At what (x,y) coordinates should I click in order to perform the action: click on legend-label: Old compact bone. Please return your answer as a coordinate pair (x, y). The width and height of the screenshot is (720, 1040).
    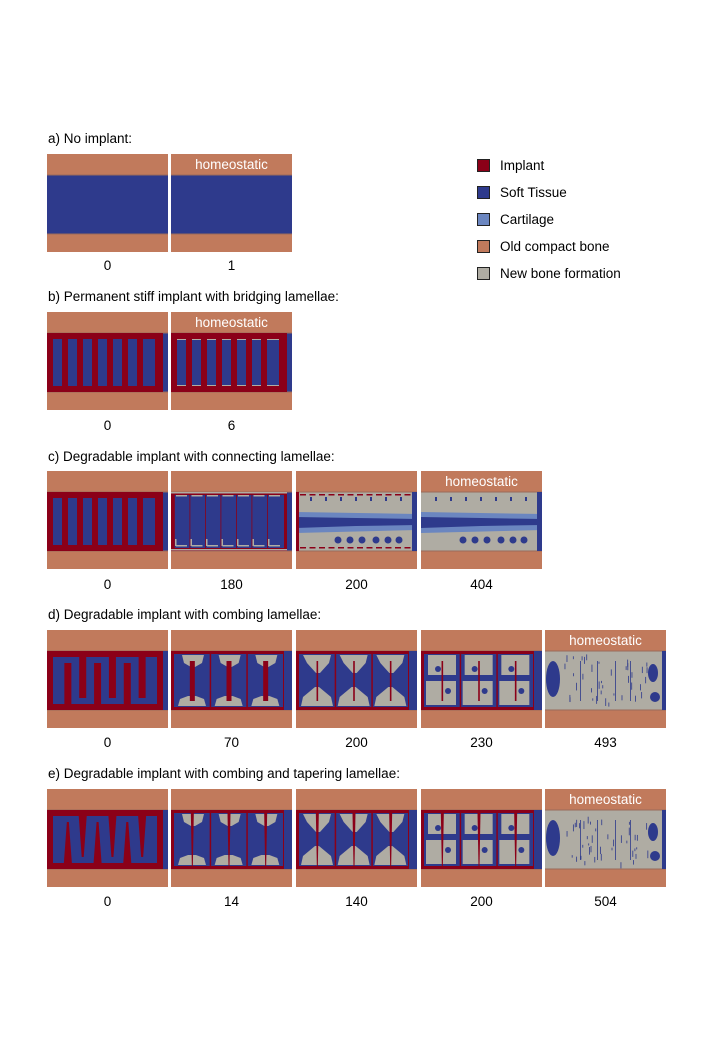
    Looking at the image, I should click on (555, 246).